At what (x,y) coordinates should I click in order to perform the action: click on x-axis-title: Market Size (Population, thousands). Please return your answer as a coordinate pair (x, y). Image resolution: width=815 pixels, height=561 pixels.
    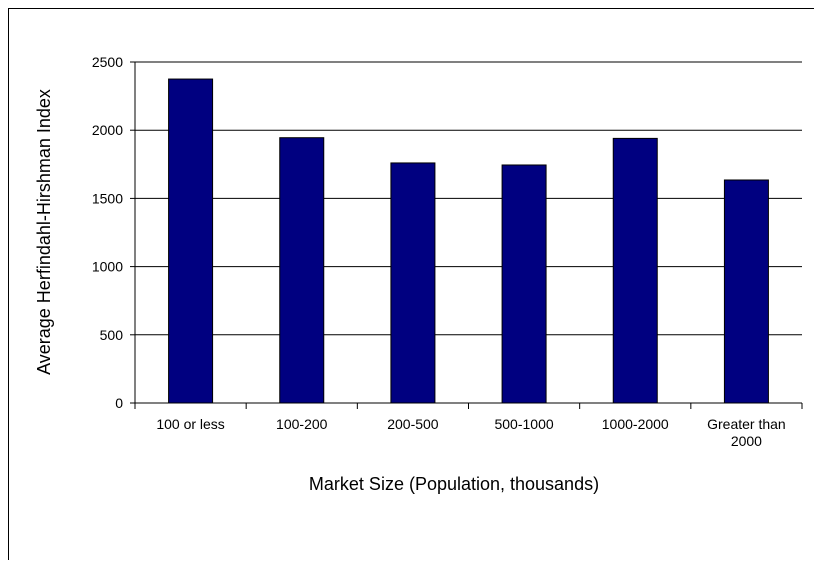
    Looking at the image, I should click on (454, 484).